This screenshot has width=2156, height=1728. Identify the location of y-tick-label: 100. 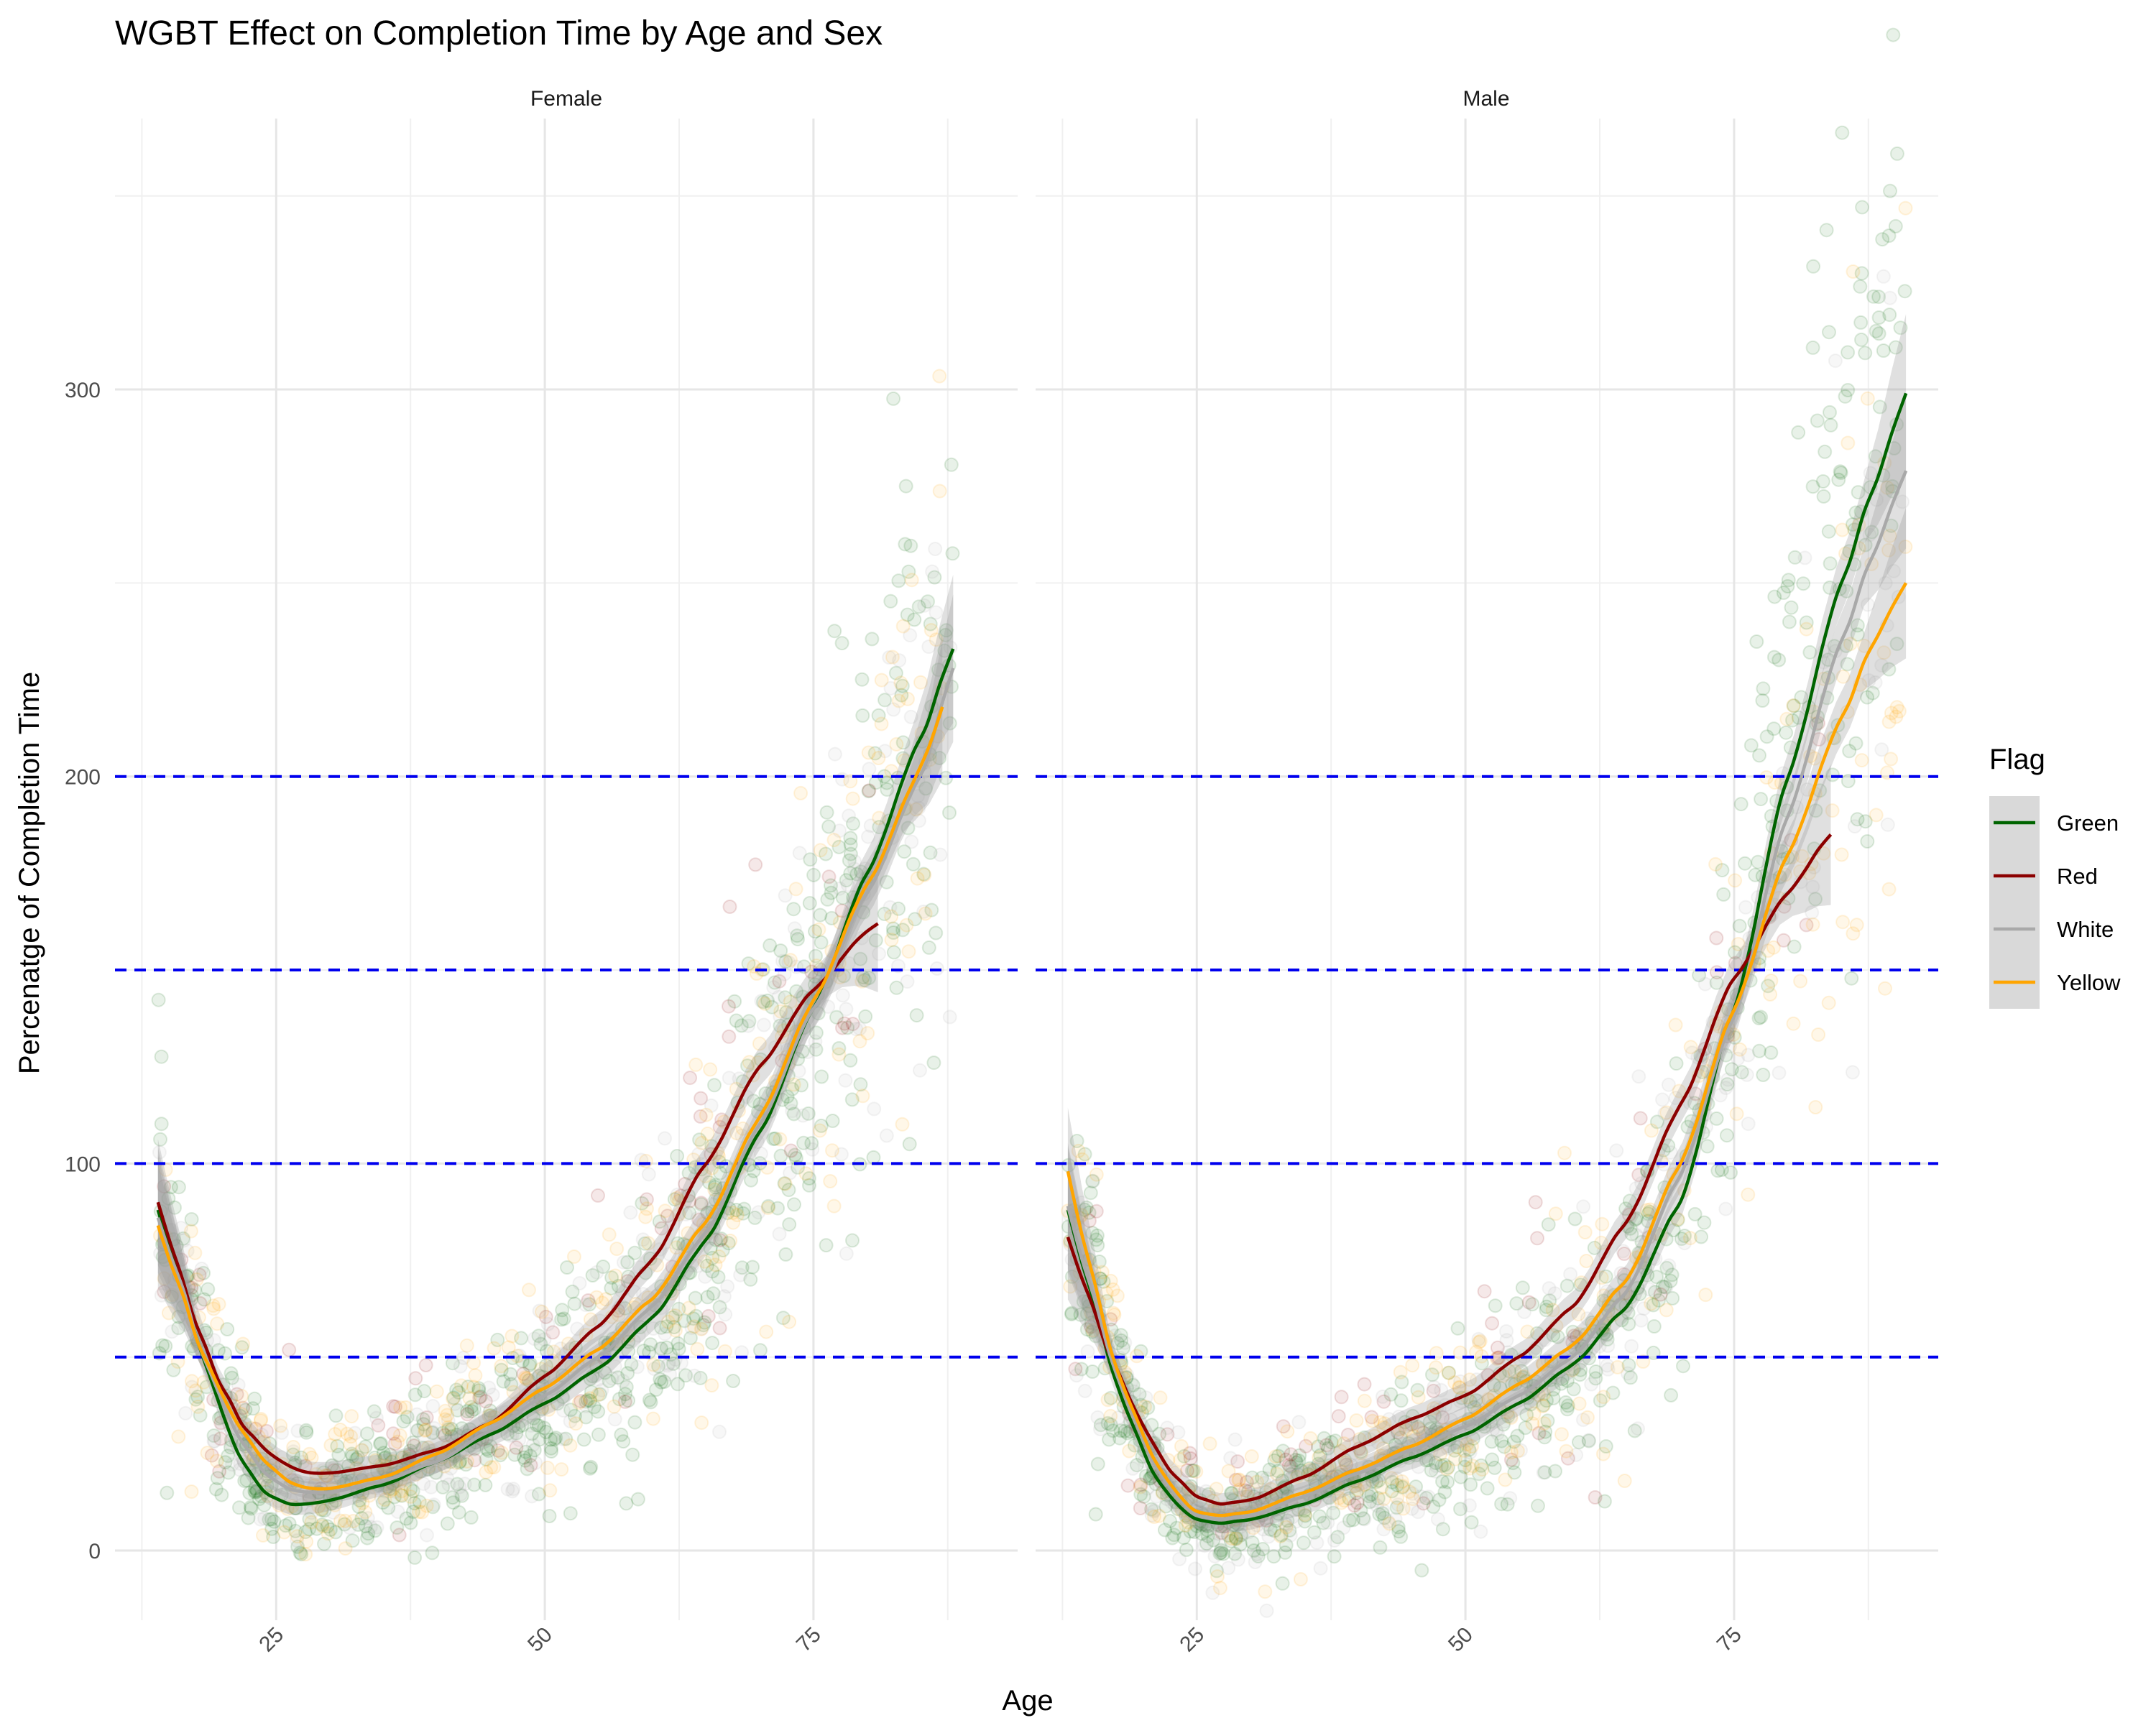
(83, 1164).